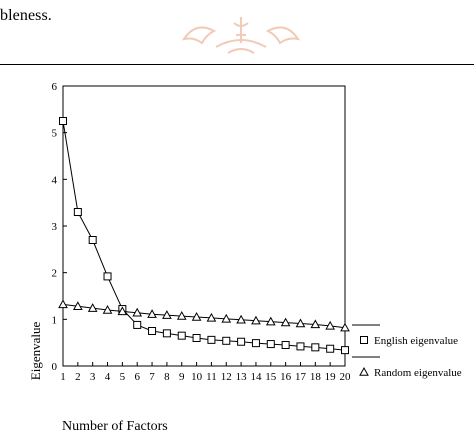 This screenshot has width=474, height=443. I want to click on x-tick-label: 19, so click(331, 377).